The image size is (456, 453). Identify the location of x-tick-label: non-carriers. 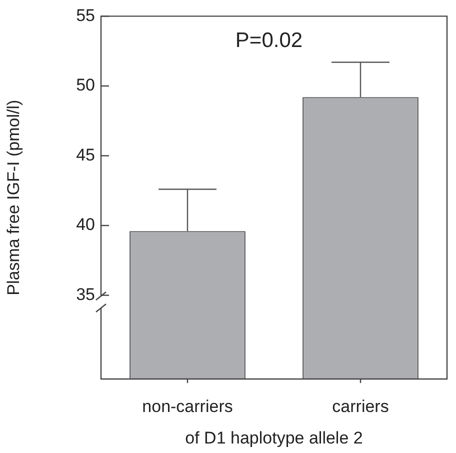
(187, 406).